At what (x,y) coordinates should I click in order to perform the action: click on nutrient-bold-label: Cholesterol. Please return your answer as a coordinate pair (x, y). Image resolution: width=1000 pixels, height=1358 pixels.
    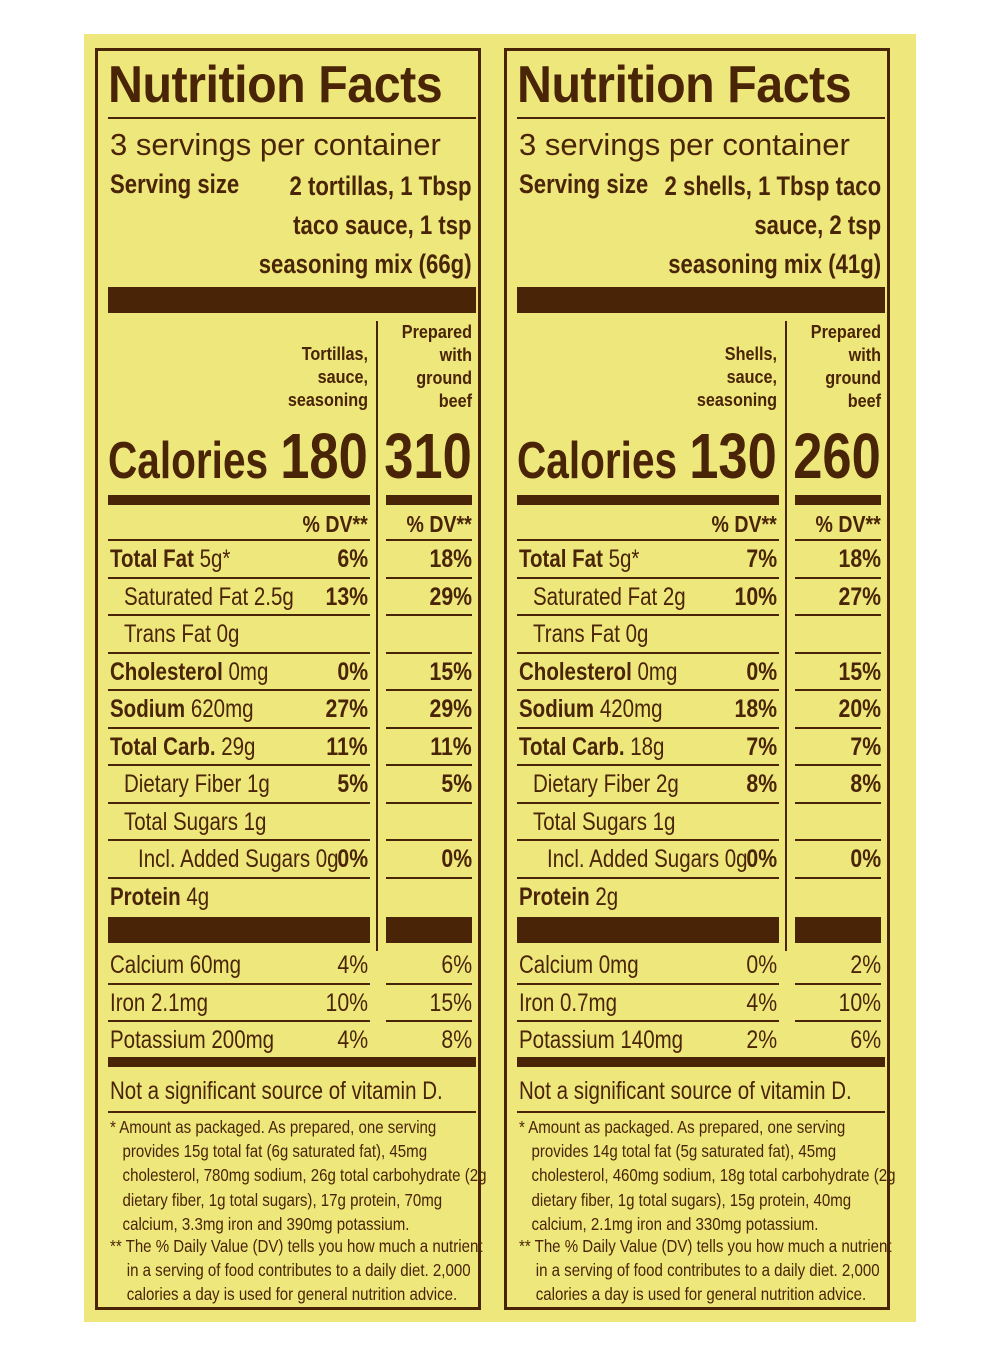
    Looking at the image, I should click on (575, 671).